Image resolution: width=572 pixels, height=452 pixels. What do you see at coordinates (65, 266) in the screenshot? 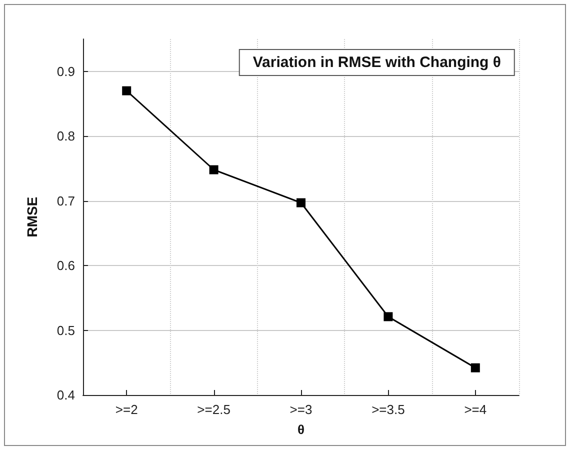
I see `y-tick-label: 0.6` at bounding box center [65, 266].